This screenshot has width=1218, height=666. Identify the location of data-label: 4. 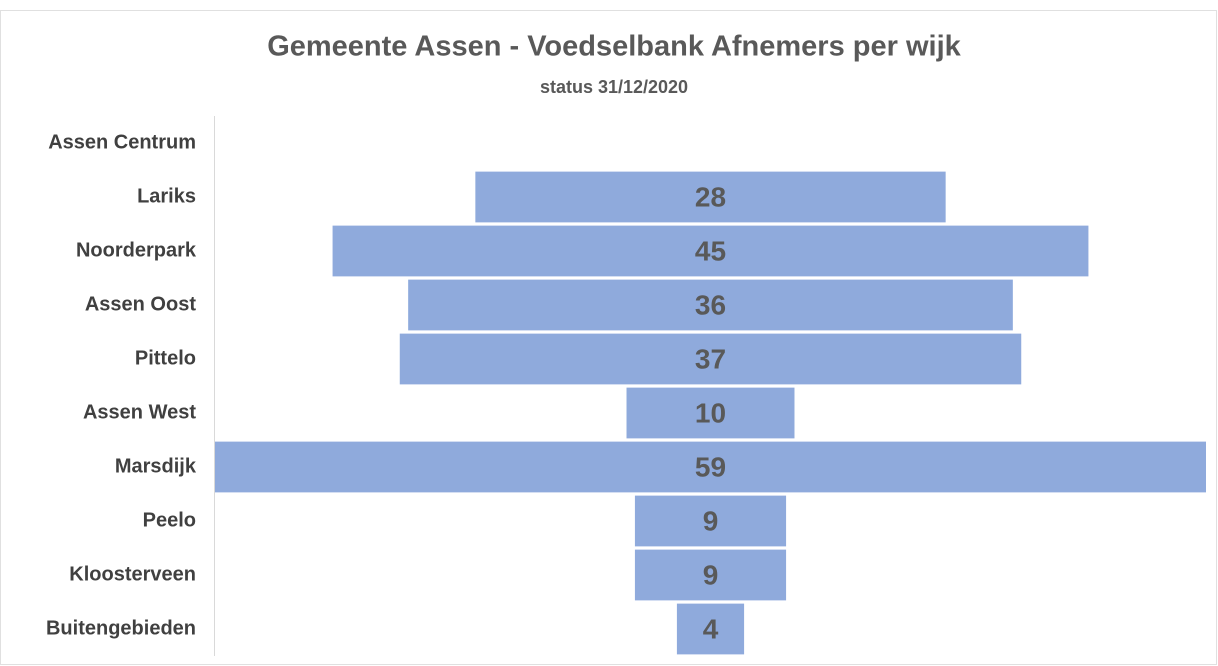
(711, 628).